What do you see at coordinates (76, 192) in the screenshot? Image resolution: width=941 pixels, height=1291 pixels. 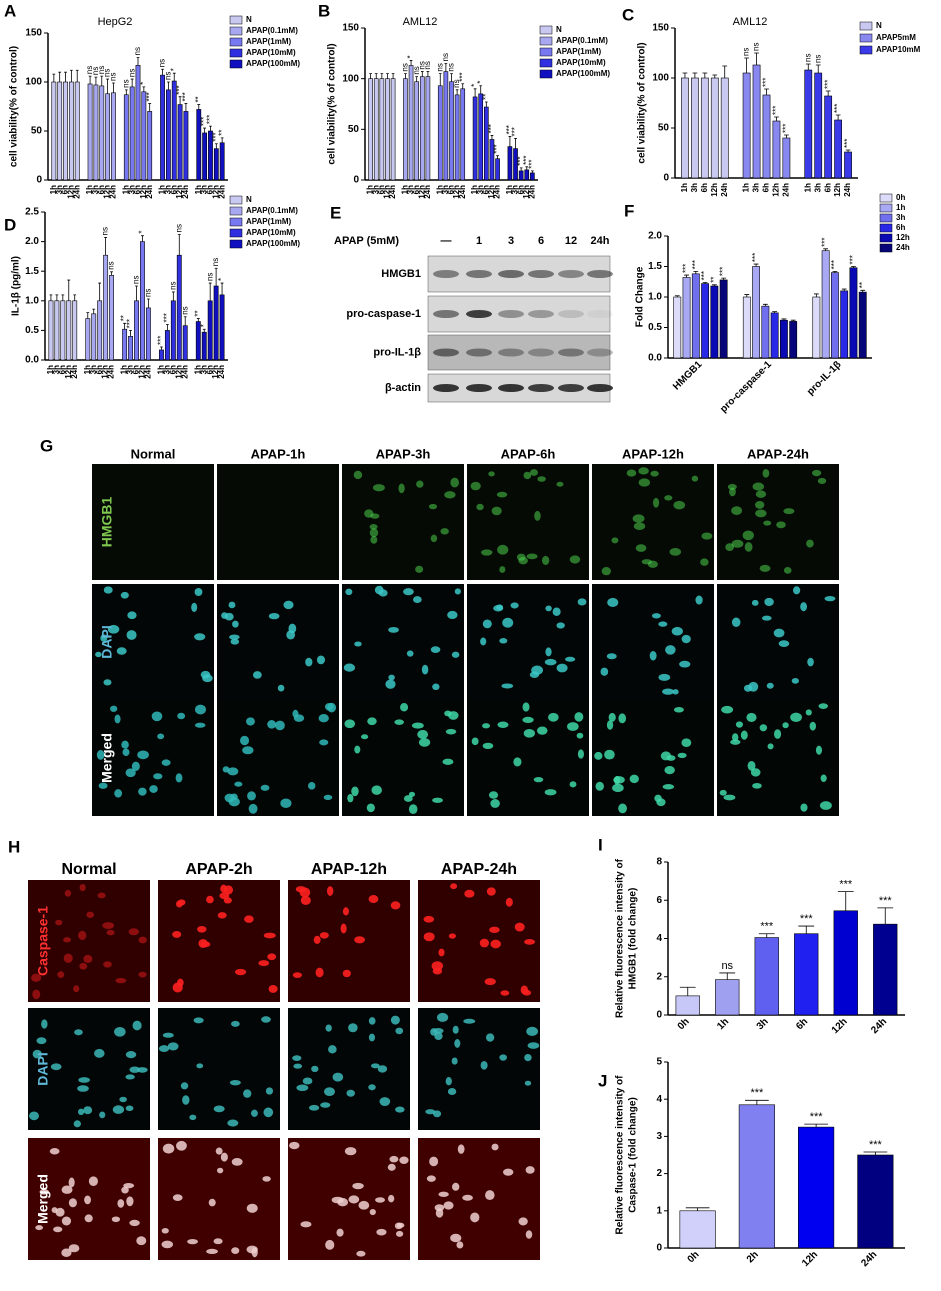 I see `x-tick-label: 24h` at bounding box center [76, 192].